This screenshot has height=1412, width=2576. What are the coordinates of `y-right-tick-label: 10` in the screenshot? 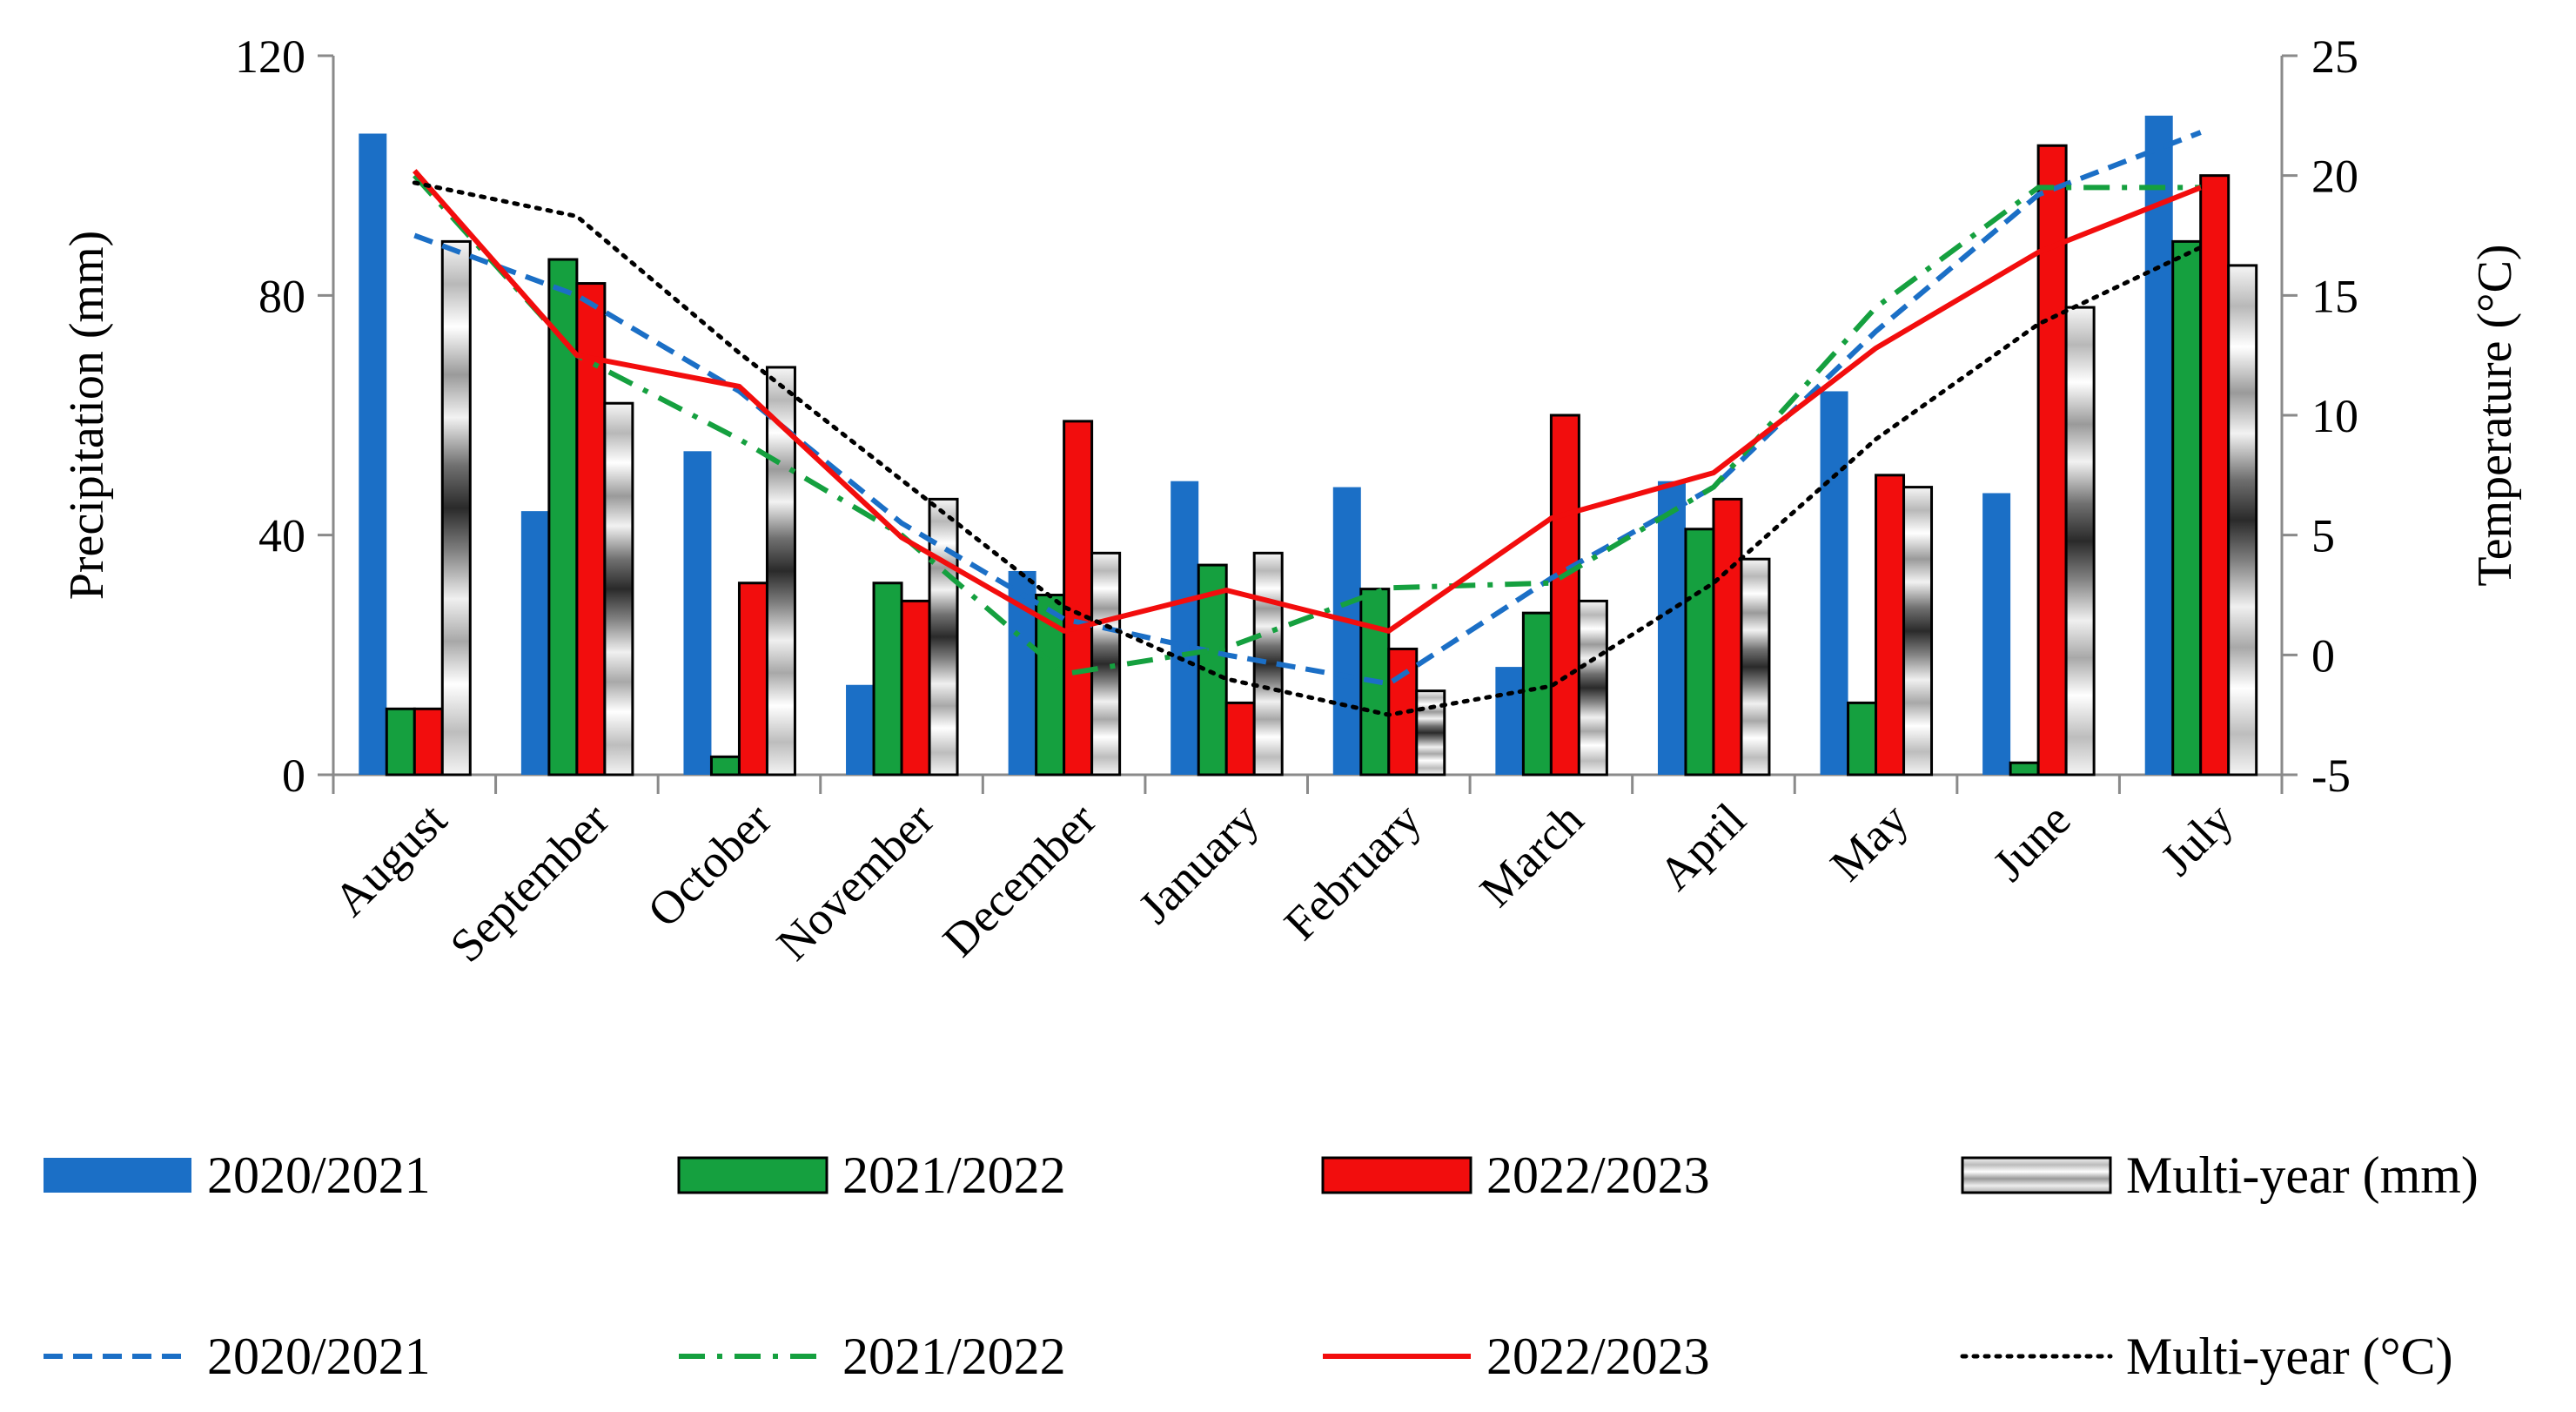 It's located at (2334, 416).